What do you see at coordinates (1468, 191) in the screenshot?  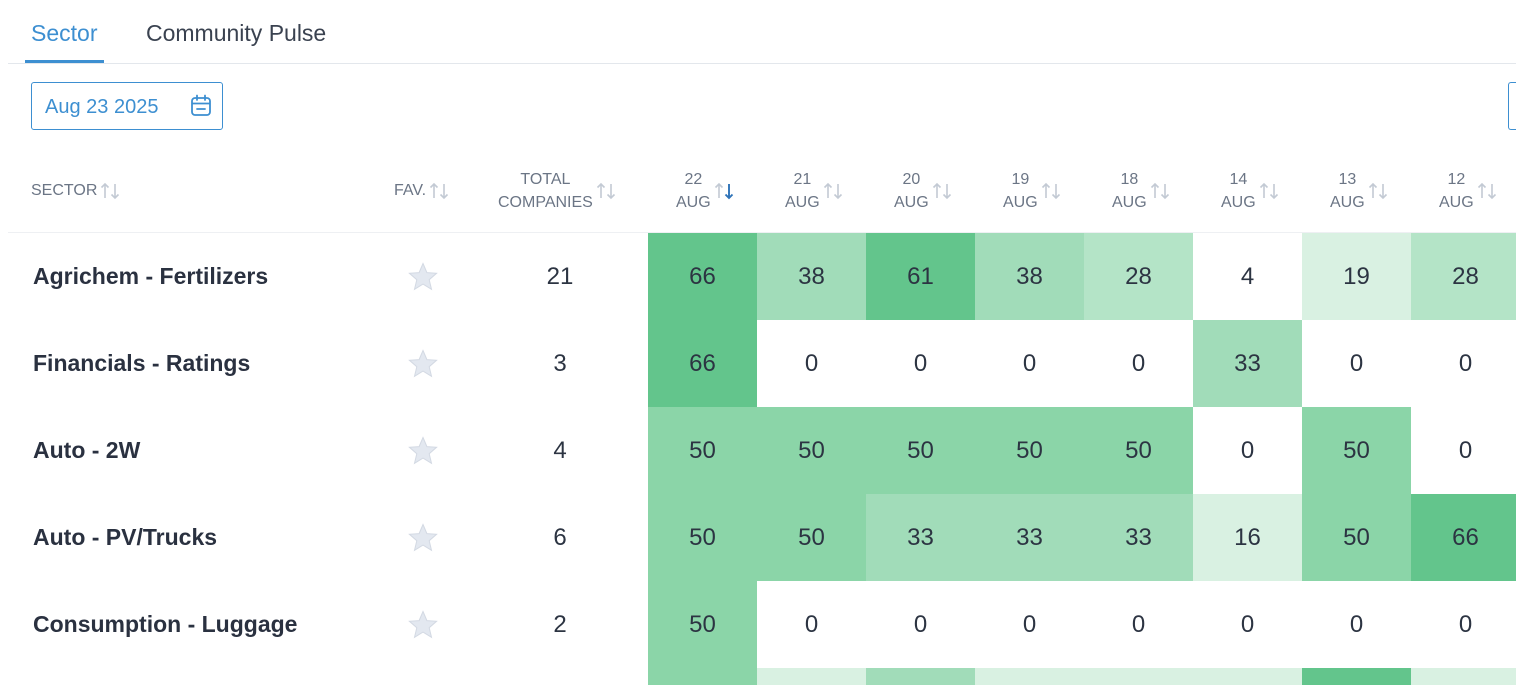 I see `column-header-date: 12 AUG` at bounding box center [1468, 191].